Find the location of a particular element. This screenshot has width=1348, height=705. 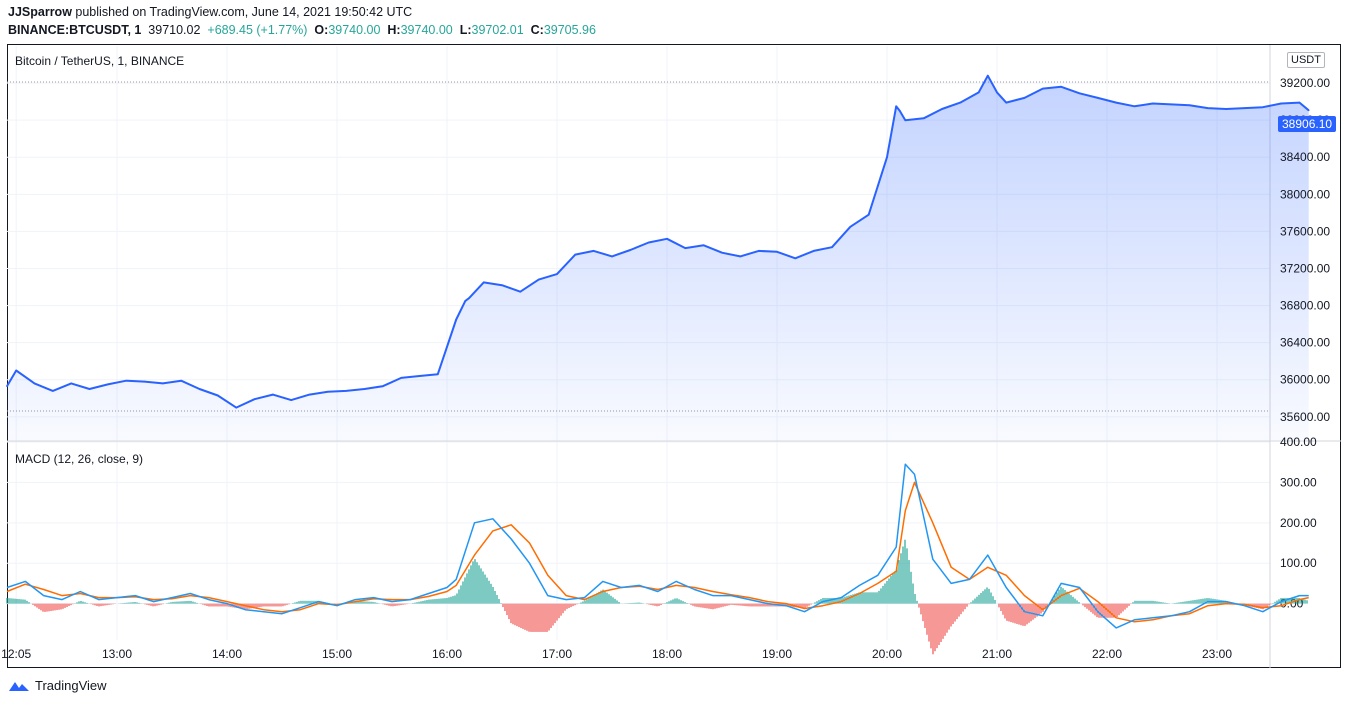

close-label: C: is located at coordinates (537, 30).